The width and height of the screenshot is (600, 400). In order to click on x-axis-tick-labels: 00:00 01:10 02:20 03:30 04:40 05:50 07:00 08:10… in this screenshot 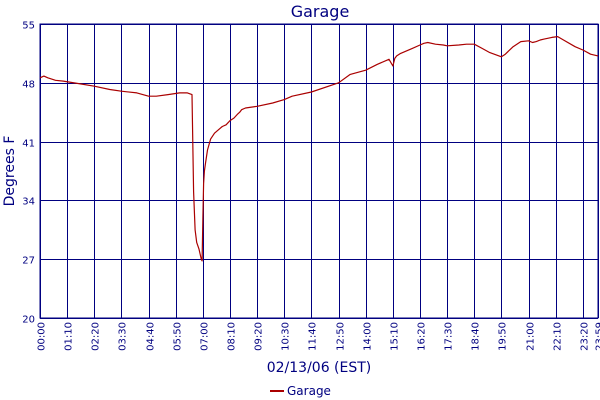, I will do `click(318, 336)`.